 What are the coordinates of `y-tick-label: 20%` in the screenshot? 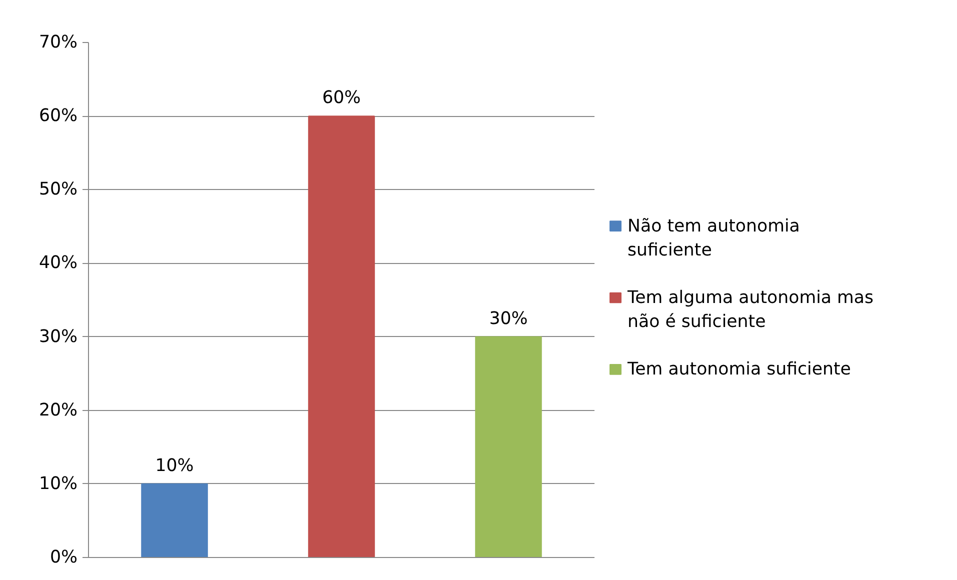 It's located at (58, 410).